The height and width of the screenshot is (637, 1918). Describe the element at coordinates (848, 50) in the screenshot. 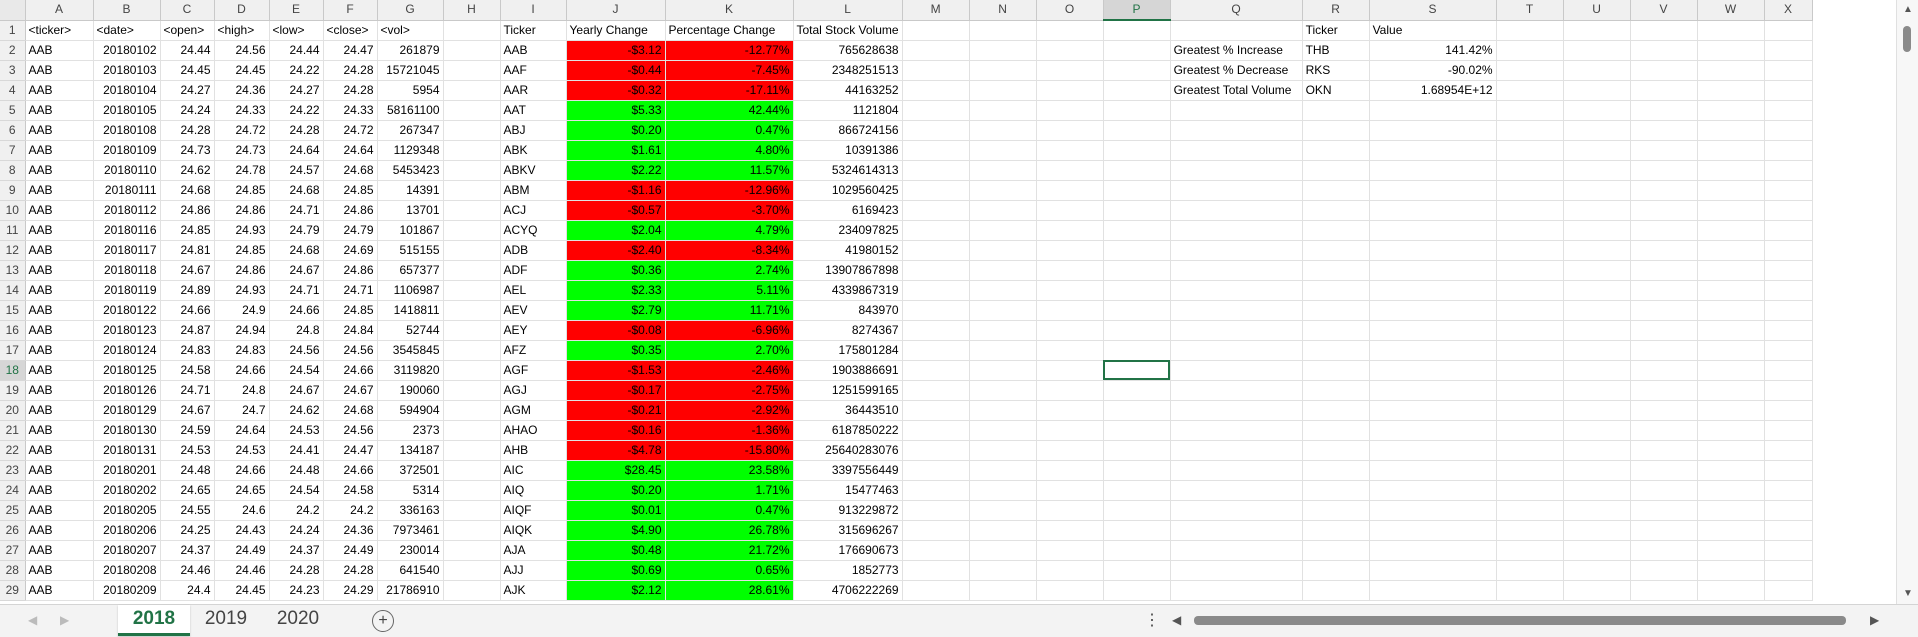

I see `cell-L: 765628638` at that location.